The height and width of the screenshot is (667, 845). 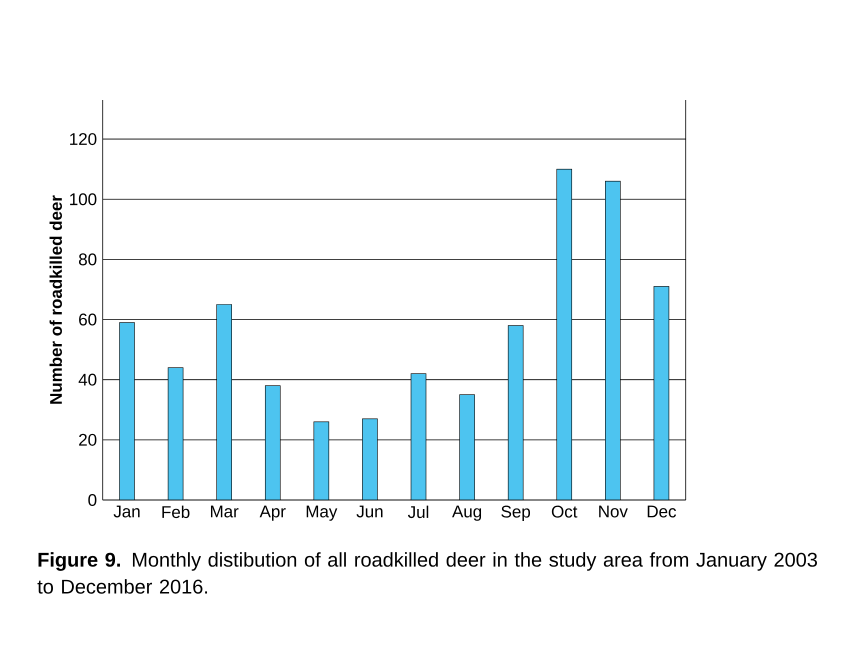 What do you see at coordinates (83, 139) in the screenshot?
I see `y-tick-label: 120` at bounding box center [83, 139].